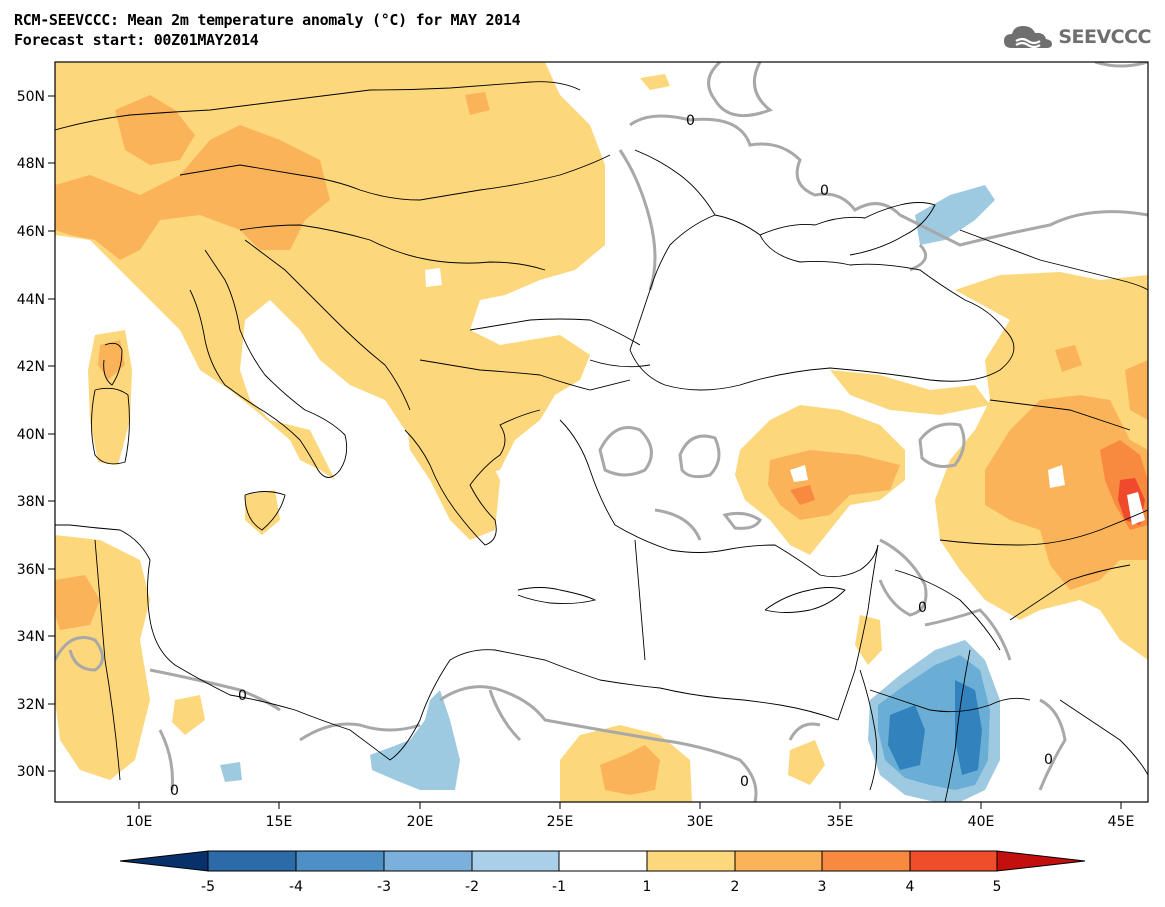 The image size is (1165, 907). What do you see at coordinates (630, 770) in the screenshot?
I see `anomaly-area-2-3-egypt` at bounding box center [630, 770].